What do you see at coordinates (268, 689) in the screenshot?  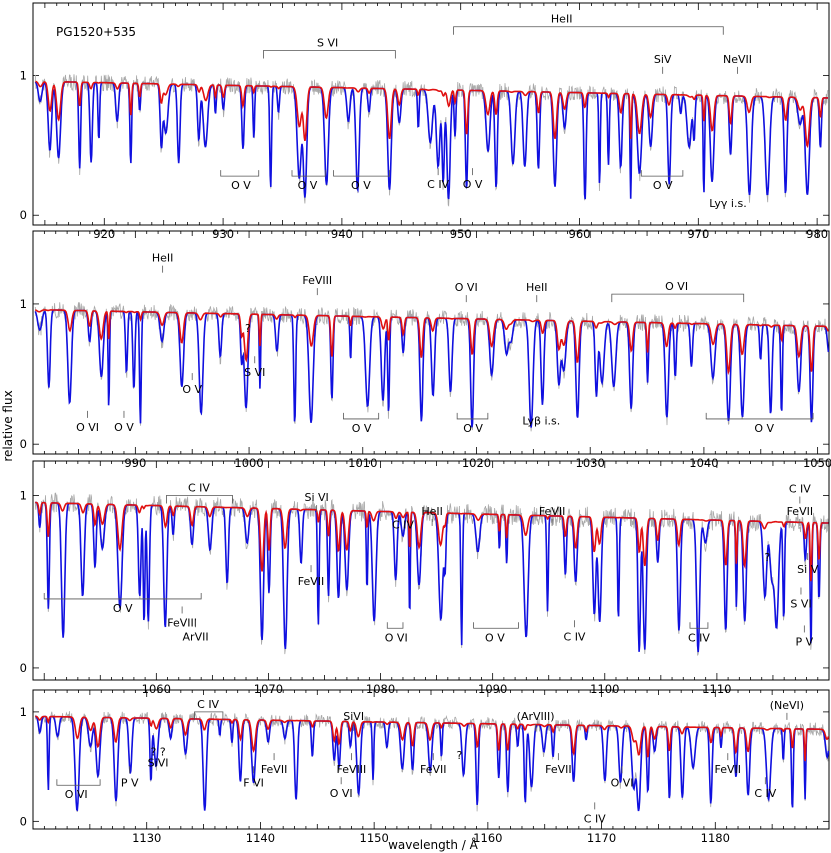 I see `x-tick-label: 1070` at bounding box center [268, 689].